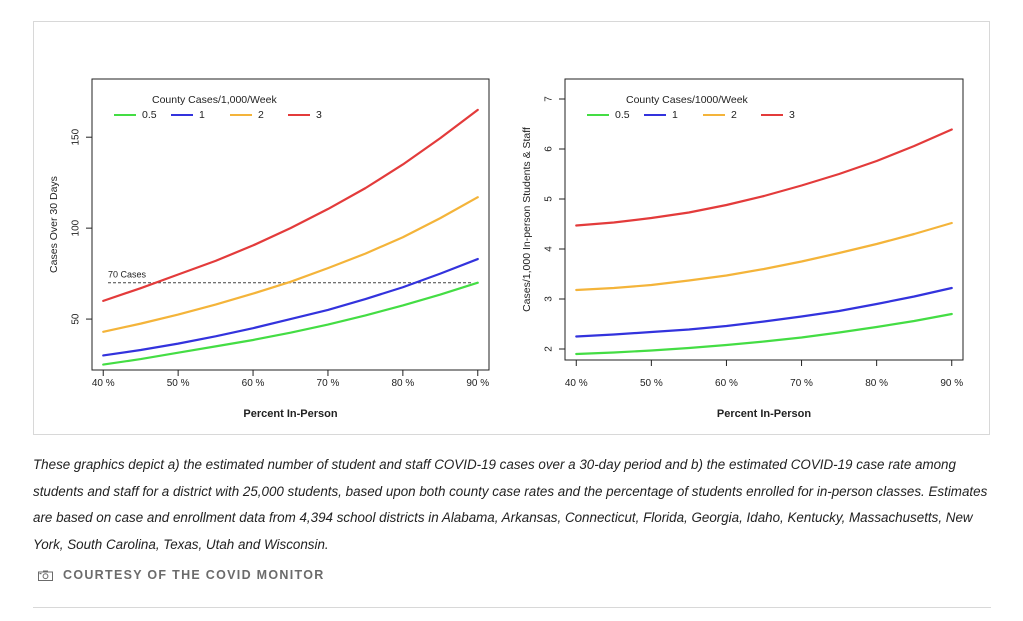 The width and height of the screenshot is (1023, 621). Describe the element at coordinates (549, 199) in the screenshot. I see `y-tick-label: 5` at that location.